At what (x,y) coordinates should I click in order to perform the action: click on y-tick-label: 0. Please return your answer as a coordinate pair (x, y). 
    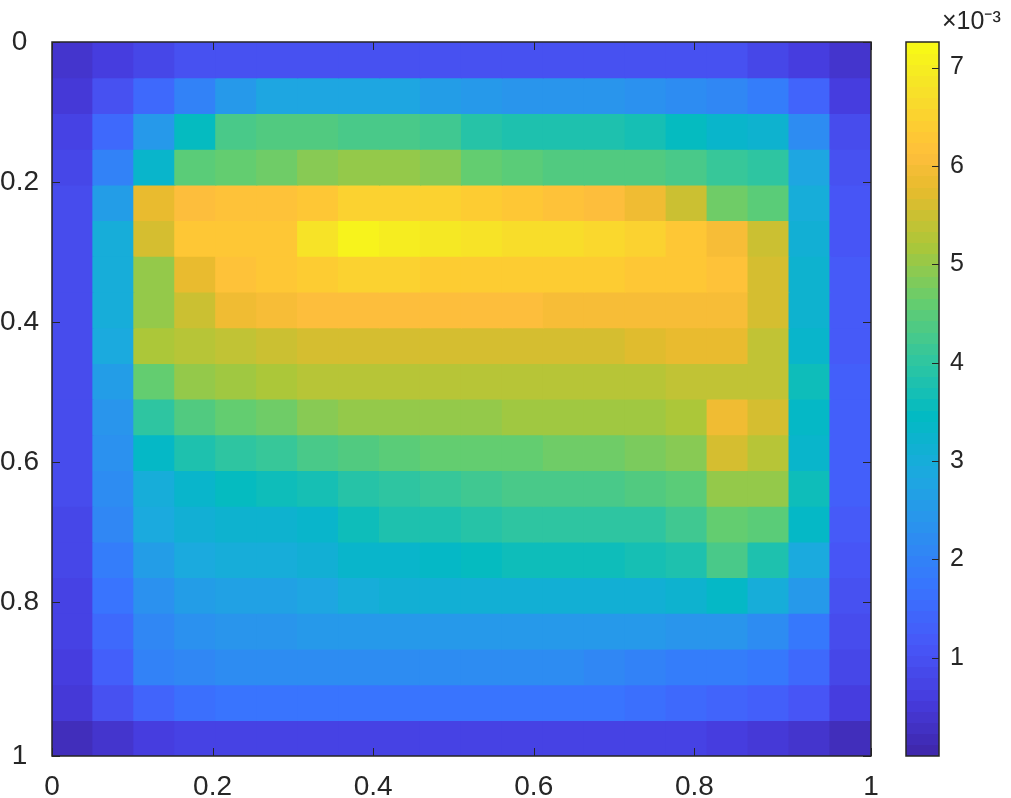
    Looking at the image, I should click on (19, 40).